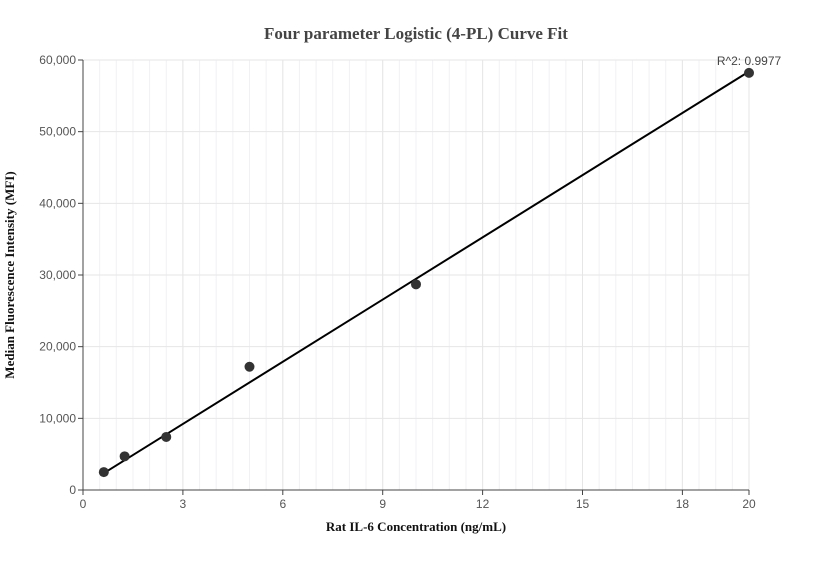  What do you see at coordinates (683, 504) in the screenshot?
I see `x-tick-label: 18` at bounding box center [683, 504].